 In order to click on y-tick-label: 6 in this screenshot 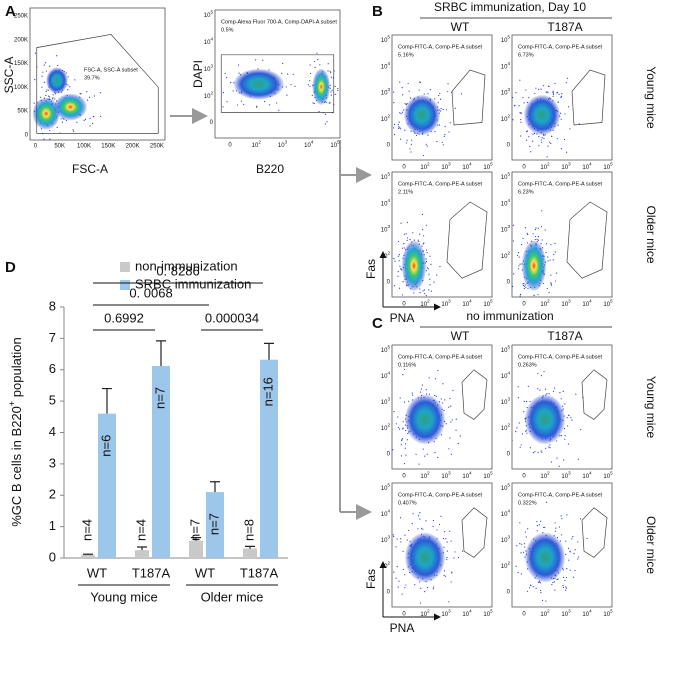, I will do `click(52, 368)`.